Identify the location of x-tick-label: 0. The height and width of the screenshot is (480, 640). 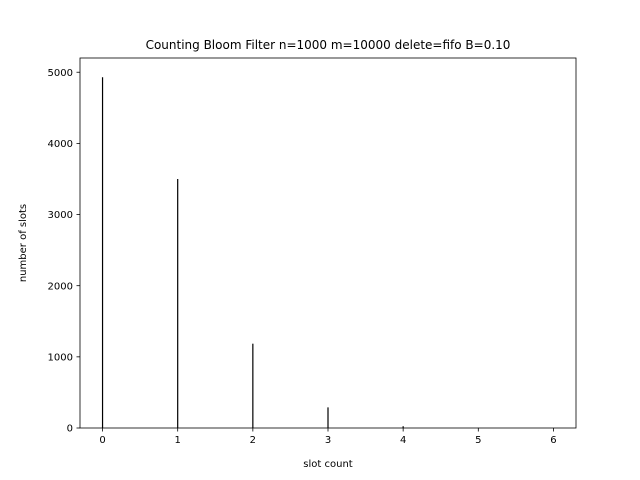
(102, 440).